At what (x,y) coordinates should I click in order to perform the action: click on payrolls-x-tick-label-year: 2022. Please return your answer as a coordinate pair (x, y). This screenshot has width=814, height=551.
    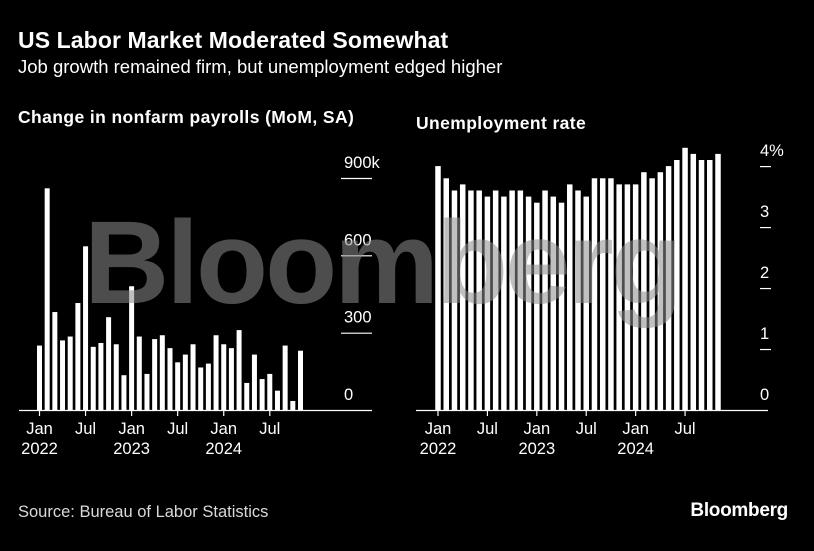
    Looking at the image, I should click on (39, 449).